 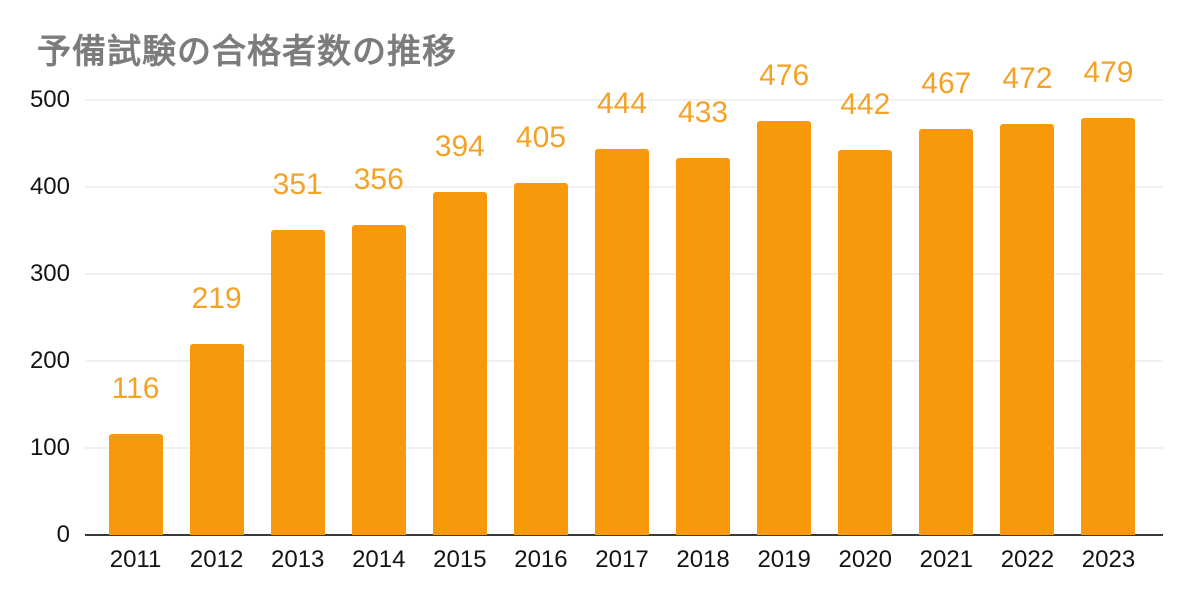 What do you see at coordinates (622, 559) in the screenshot?
I see `x-tick-label-2017: 2017` at bounding box center [622, 559].